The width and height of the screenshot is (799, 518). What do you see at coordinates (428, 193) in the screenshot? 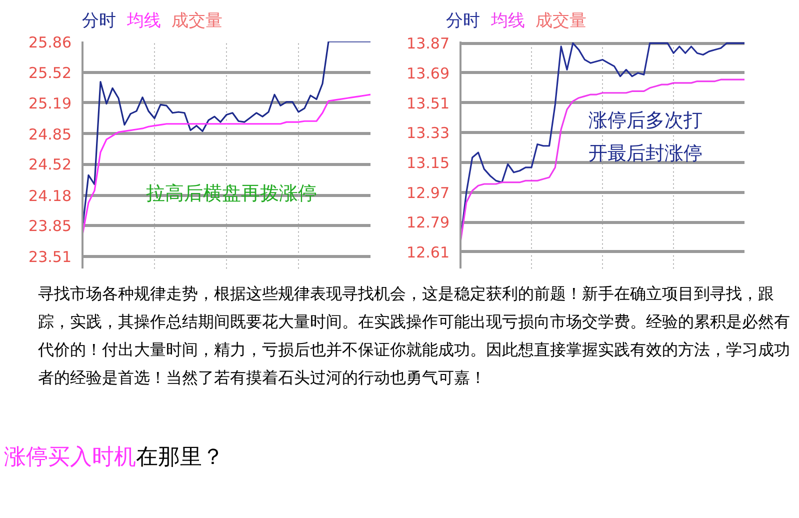
I see `y-tick-label: 12.97` at bounding box center [428, 193].